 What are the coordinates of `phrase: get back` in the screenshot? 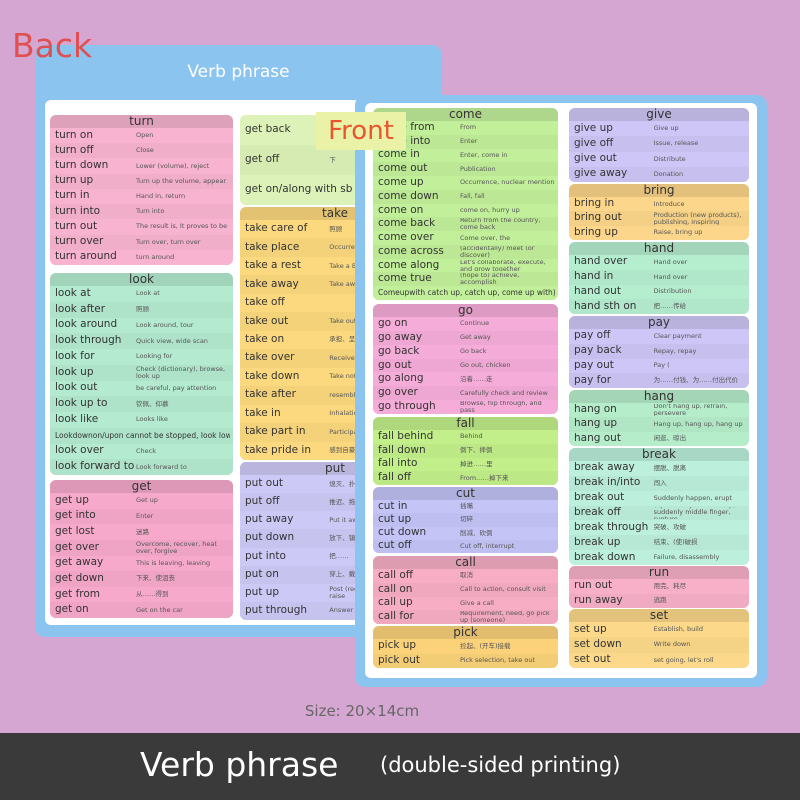 It's located at (268, 129).